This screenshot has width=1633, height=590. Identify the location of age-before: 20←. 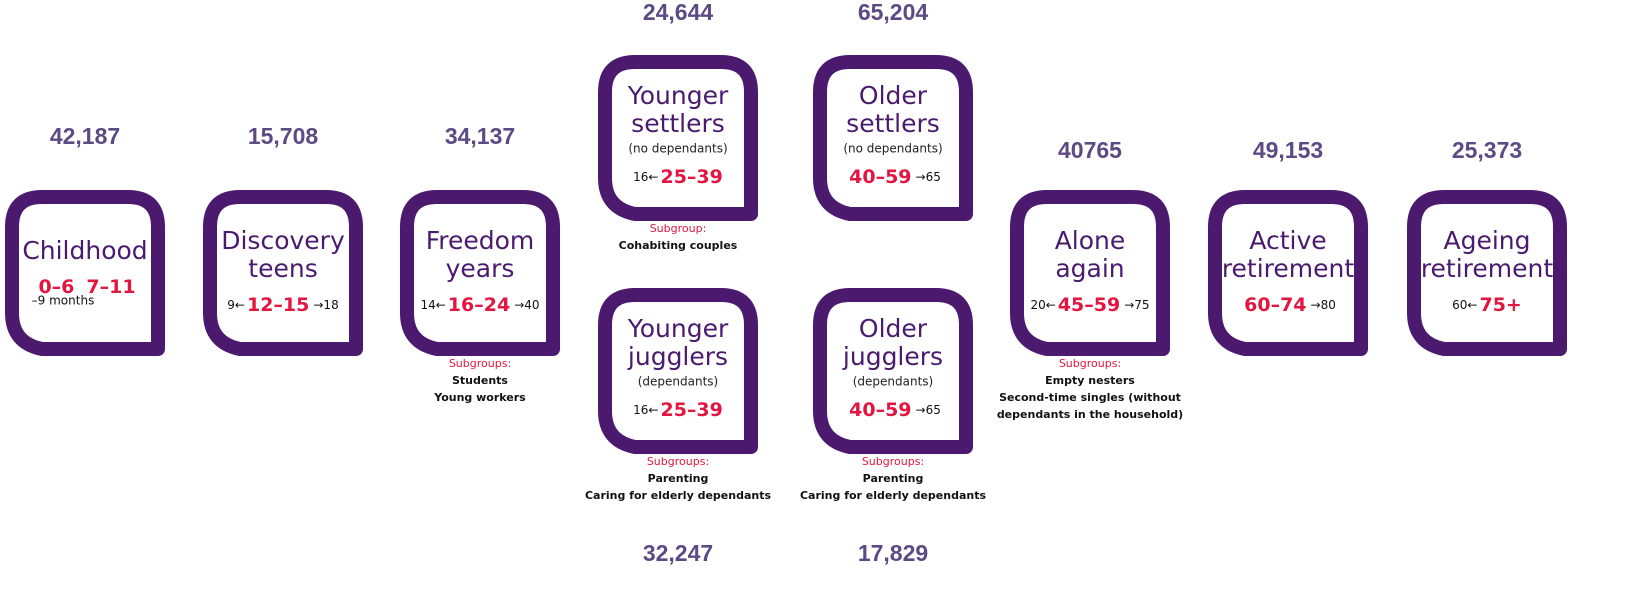
(1042, 305).